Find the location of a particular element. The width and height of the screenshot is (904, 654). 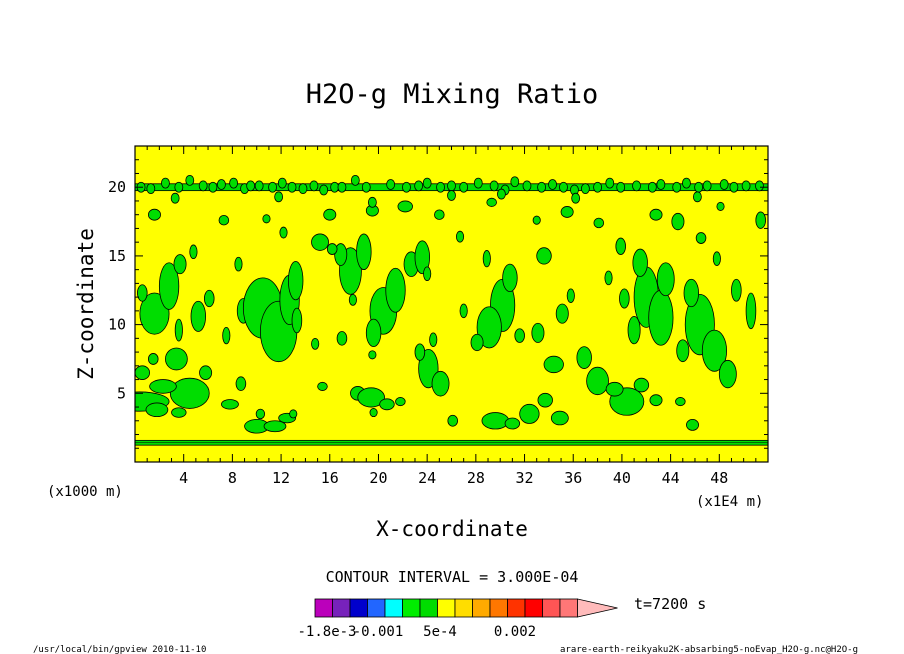

x-unit-left-label: (x1000 m) is located at coordinates (85, 492).